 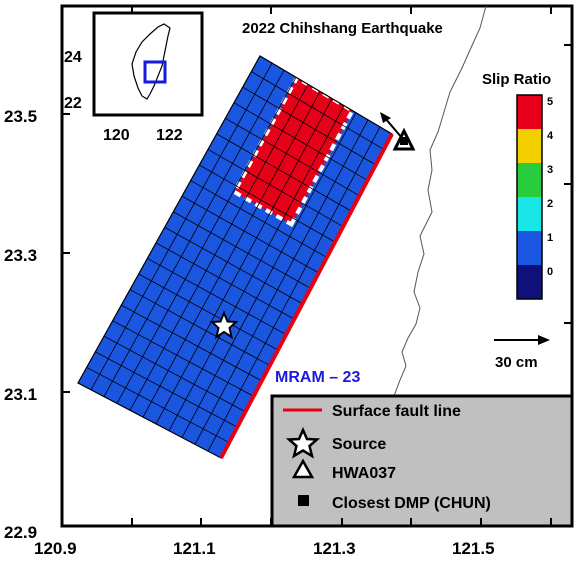 What do you see at coordinates (516, 79) in the screenshot?
I see `colorbar-title: Slip Ratio` at bounding box center [516, 79].